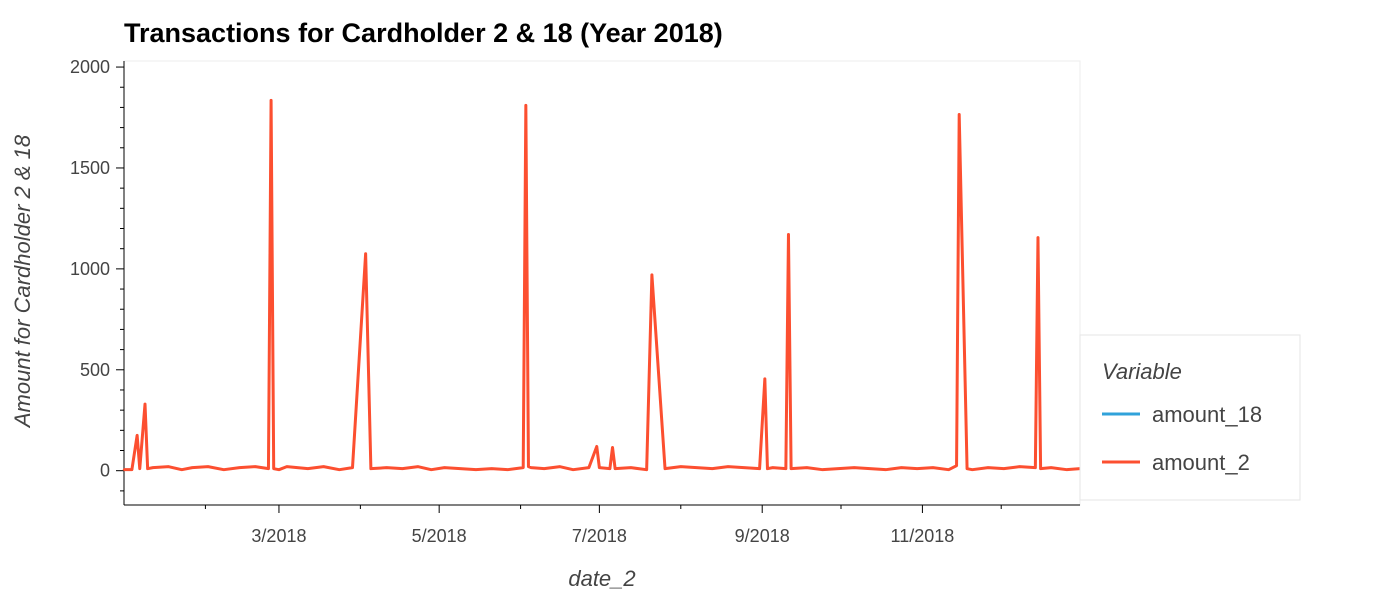 The height and width of the screenshot is (600, 1400). What do you see at coordinates (95, 370) in the screenshot?
I see `y-tick-label: 500` at bounding box center [95, 370].